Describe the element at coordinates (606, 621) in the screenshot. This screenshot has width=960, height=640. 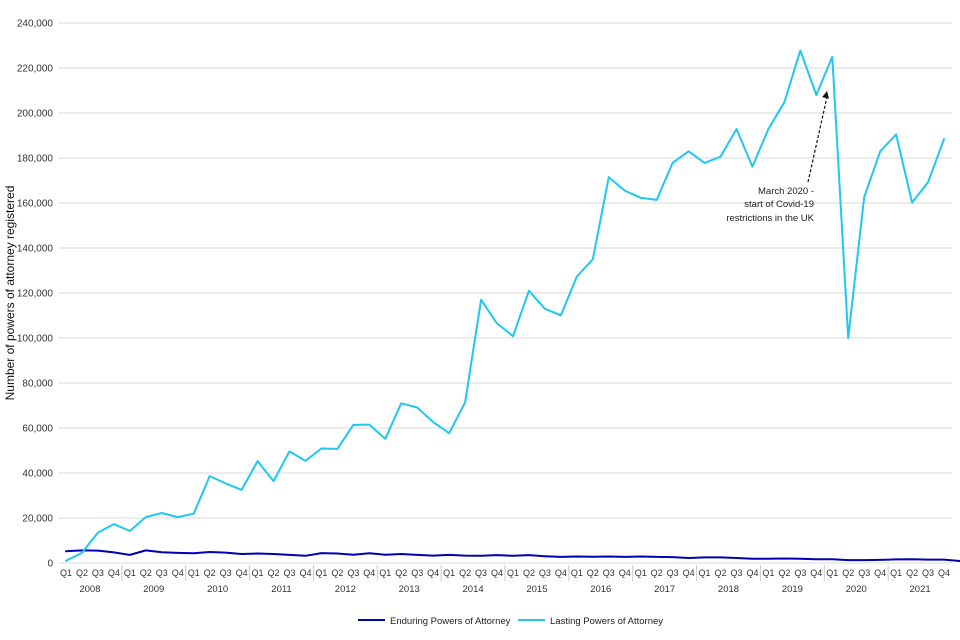
I see `legend-label-lasting: Lasting Powers of Attorney` at that location.